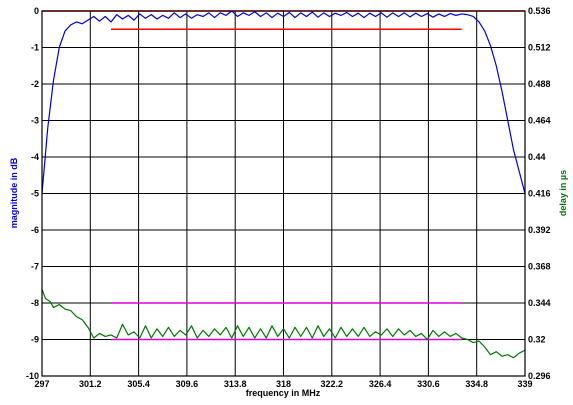 Image resolution: width=573 pixels, height=405 pixels. What do you see at coordinates (138, 384) in the screenshot?
I see `x-tick-label: 305.4` at bounding box center [138, 384].